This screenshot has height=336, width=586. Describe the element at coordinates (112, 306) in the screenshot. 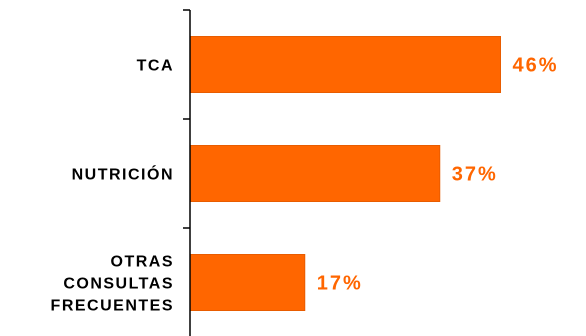

I see `category-label-line: FRECUENTES` at that location.